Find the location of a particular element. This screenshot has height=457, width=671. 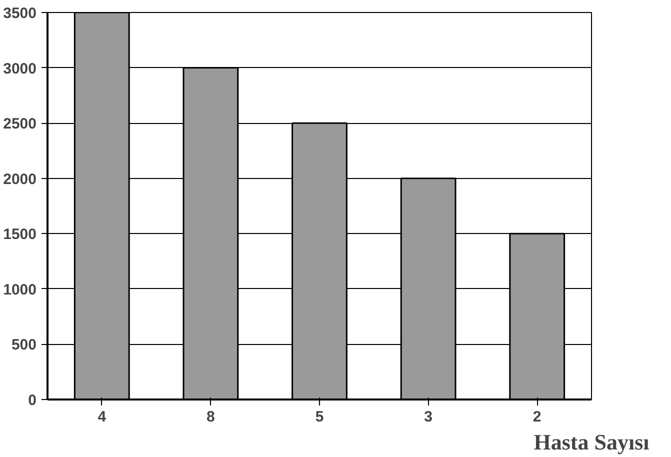

y-tick-label: 2500 is located at coordinates (20, 124).